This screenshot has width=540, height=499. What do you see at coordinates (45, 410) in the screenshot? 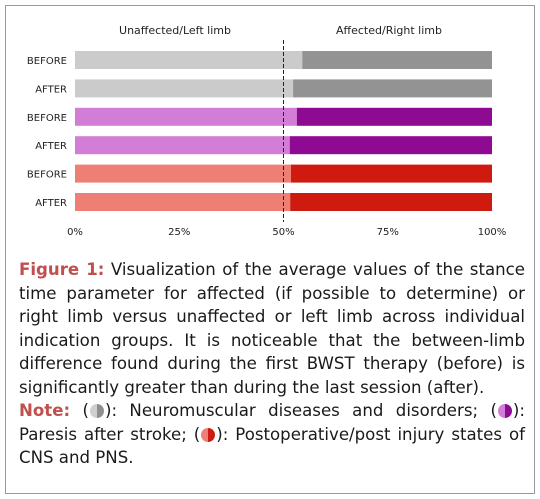
I see `note-label: Note:` at bounding box center [45, 410].